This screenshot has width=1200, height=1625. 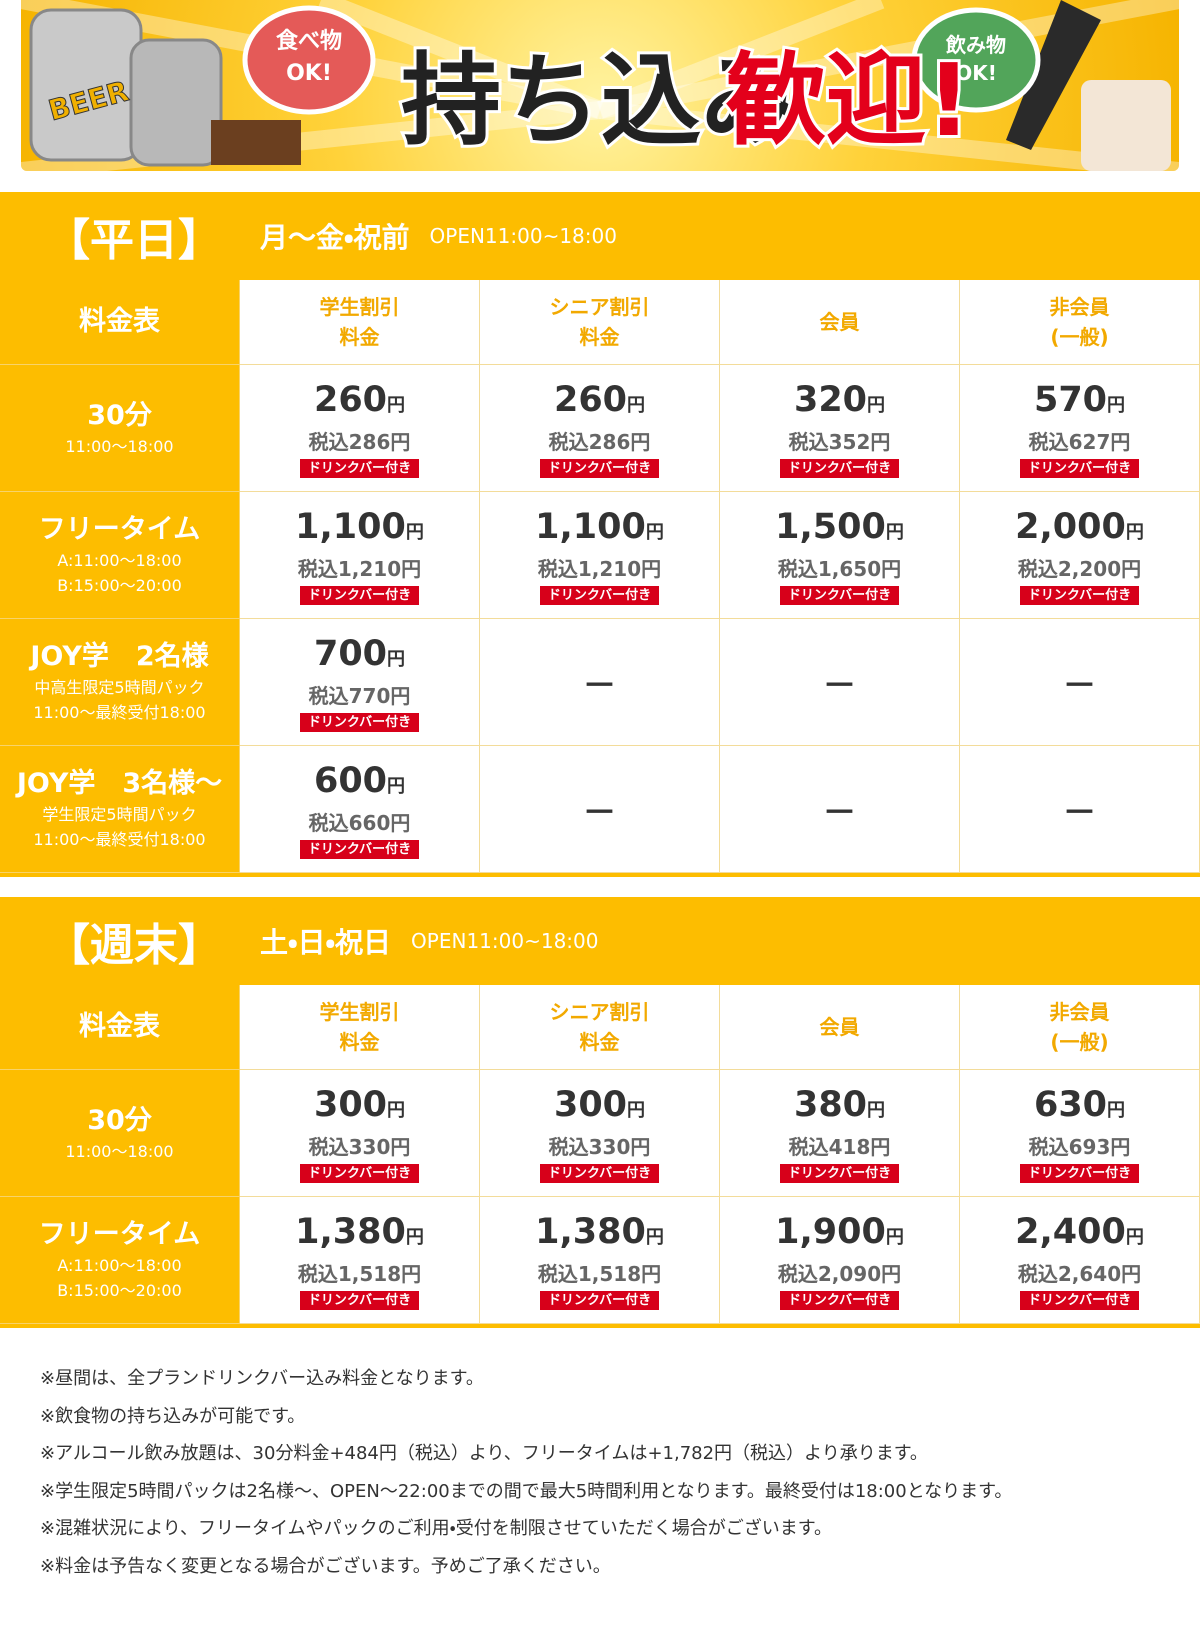 I want to click on price-cell: 1,100円 税込1,210円 ドリンクバー付き, so click(x=360, y=555).